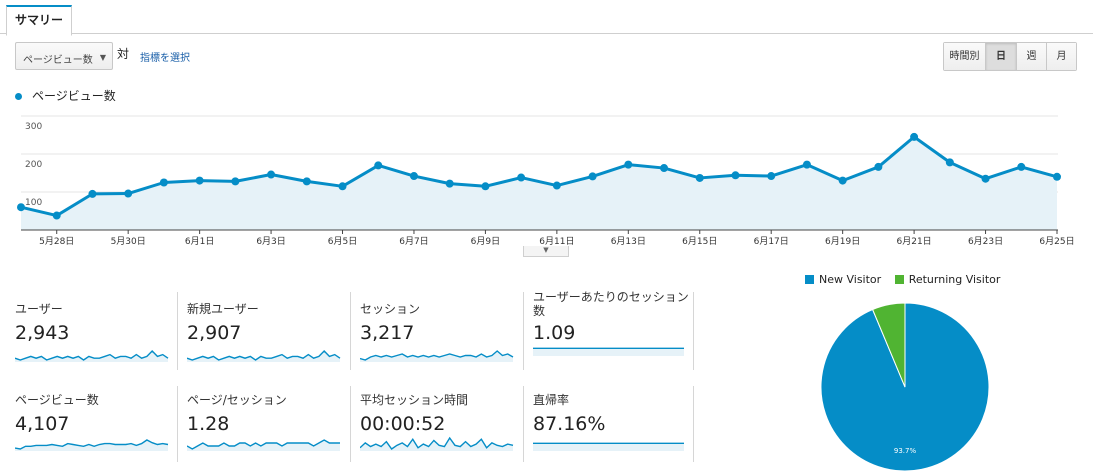 The image size is (1093, 476). Describe the element at coordinates (414, 400) in the screenshot. I see `scorecard-label: 平均セッション時間` at that location.